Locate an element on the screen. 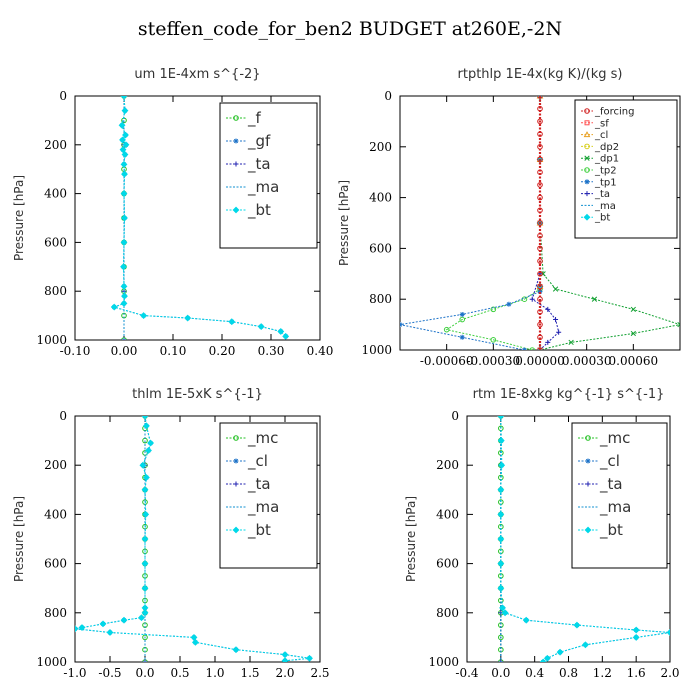 The height and width of the screenshot is (700, 700). legend: _forcing_sf_cl_dp2_dp1_tp2_tp1_ta_ma_bt is located at coordinates (626, 169).